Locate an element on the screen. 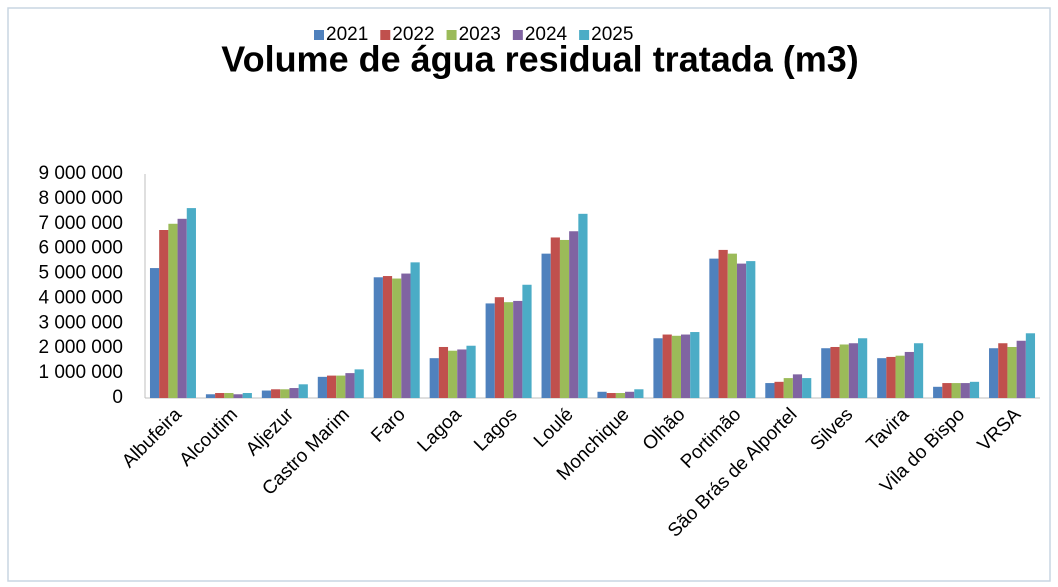 The height and width of the screenshot is (587, 1058). legend-label: 2021 is located at coordinates (347, 34).